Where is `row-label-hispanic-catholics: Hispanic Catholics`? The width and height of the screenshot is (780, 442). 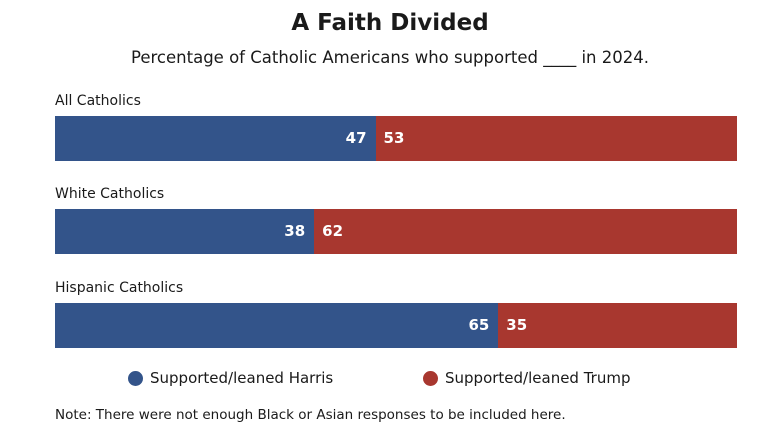
row-label-hispanic-catholics: Hispanic Catholics is located at coordinates (119, 288).